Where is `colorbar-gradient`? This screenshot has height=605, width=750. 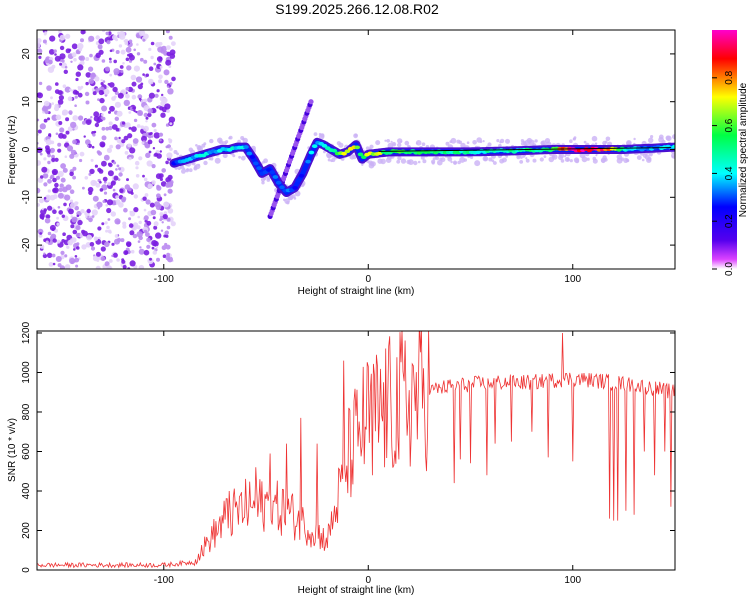
colorbar-gradient is located at coordinates (724, 149).